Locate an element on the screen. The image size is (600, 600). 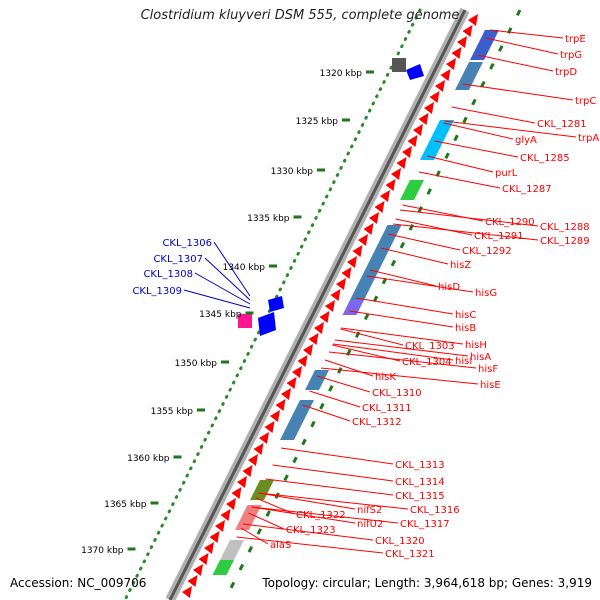
gene-label: hisA is located at coordinates (480, 357).